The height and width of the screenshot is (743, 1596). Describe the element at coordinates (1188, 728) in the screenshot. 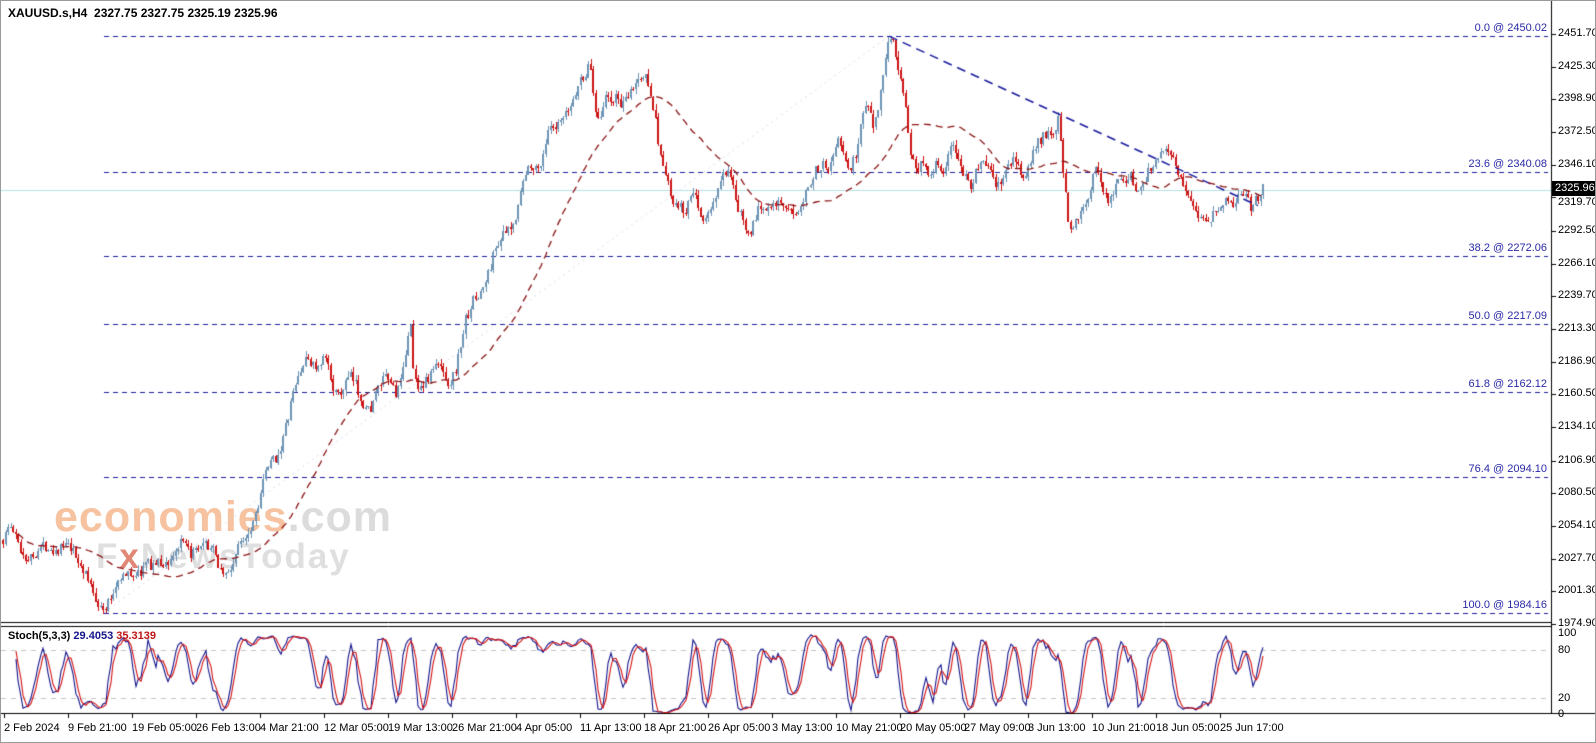

I see `time-axis-label: 18 Jun 05:00` at that location.